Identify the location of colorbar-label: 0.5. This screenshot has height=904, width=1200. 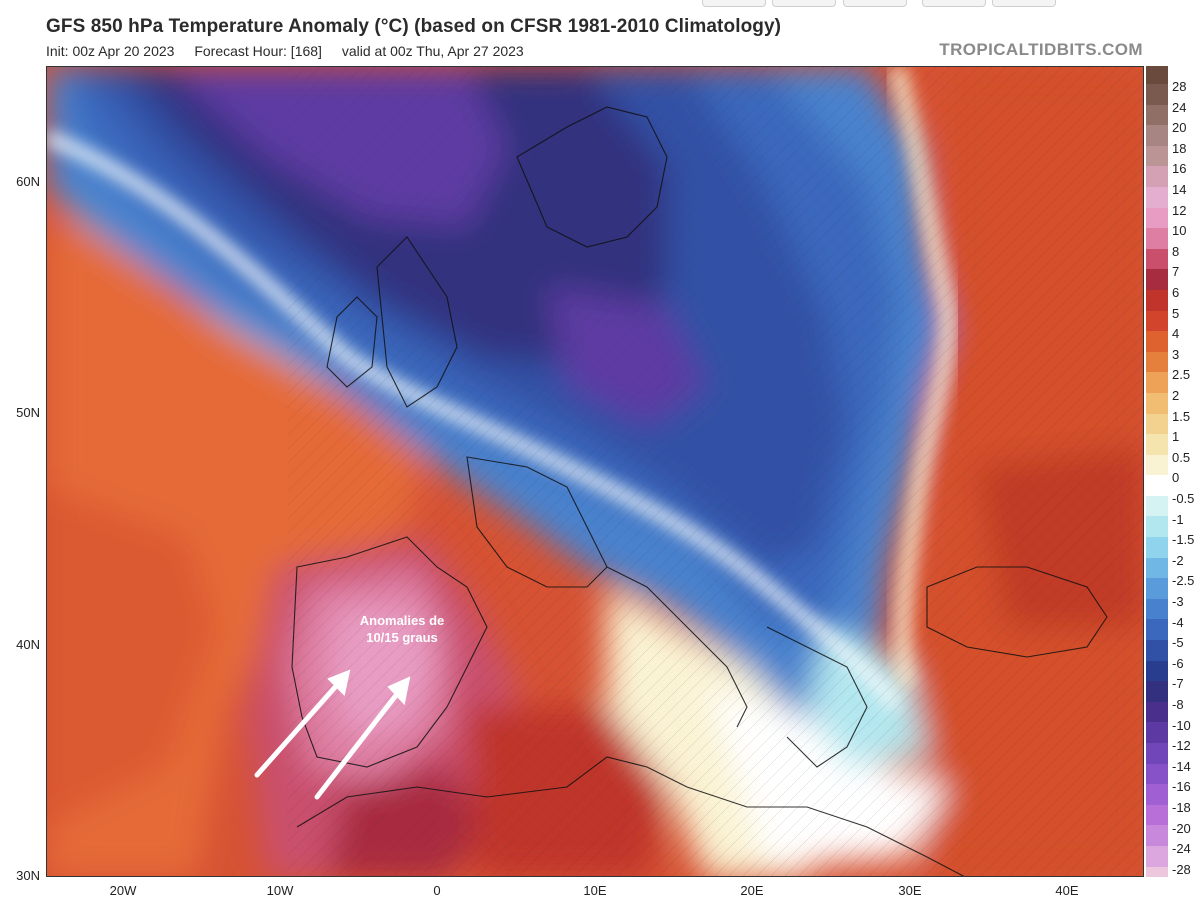
(1181, 457).